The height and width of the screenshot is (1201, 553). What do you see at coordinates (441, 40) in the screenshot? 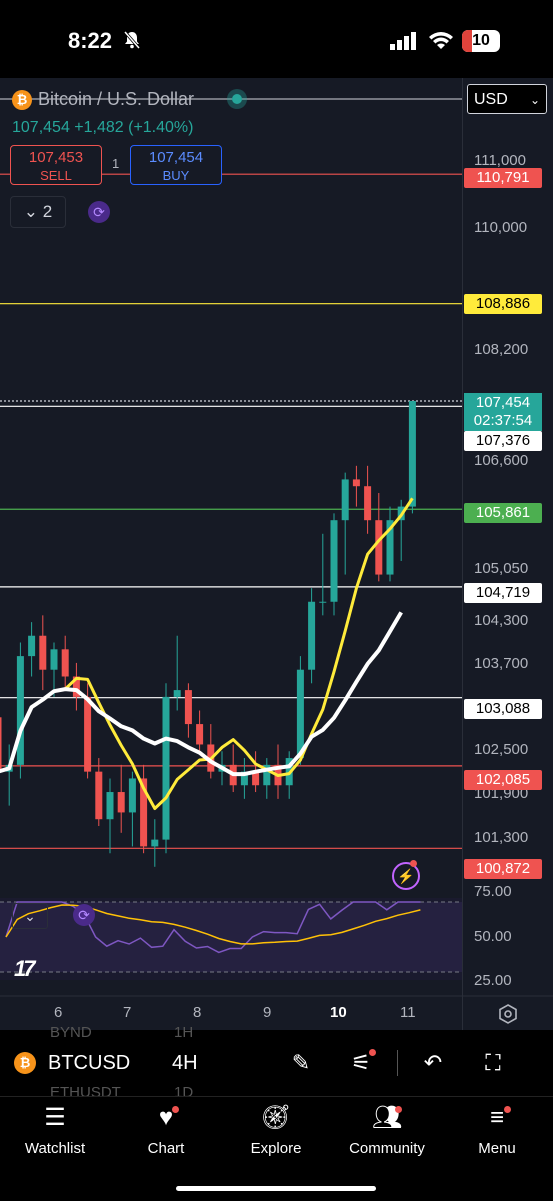
I see `wifi-icon` at bounding box center [441, 40].